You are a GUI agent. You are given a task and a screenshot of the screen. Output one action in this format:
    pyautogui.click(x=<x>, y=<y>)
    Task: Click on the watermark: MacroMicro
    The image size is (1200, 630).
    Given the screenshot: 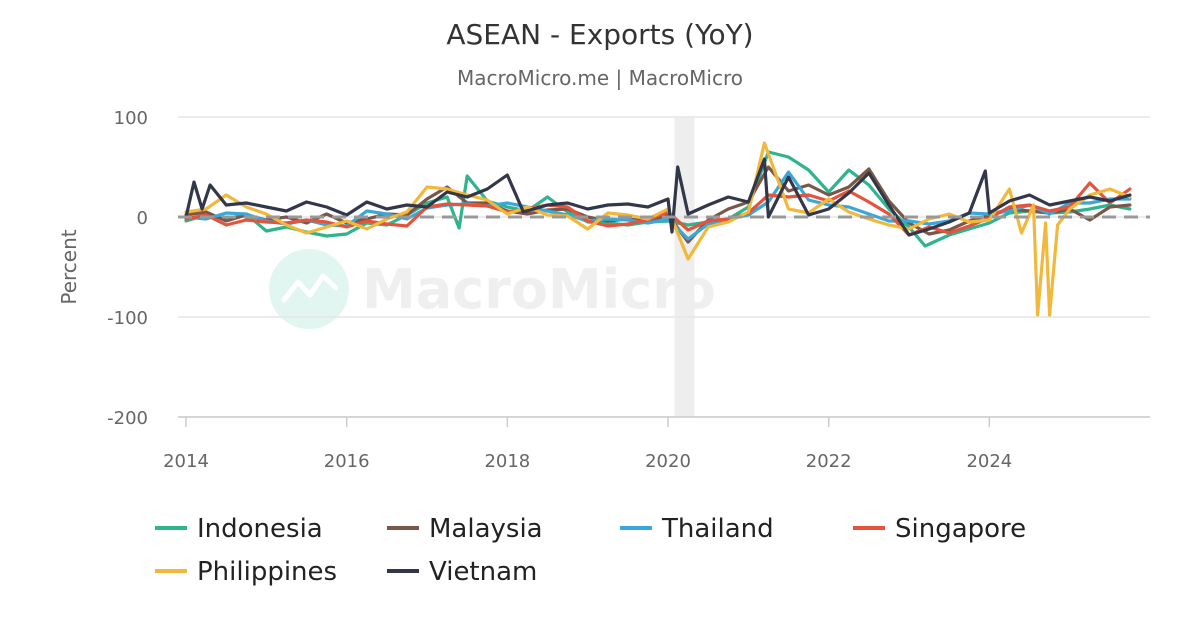 What is the action you would take?
    pyautogui.click(x=492, y=289)
    